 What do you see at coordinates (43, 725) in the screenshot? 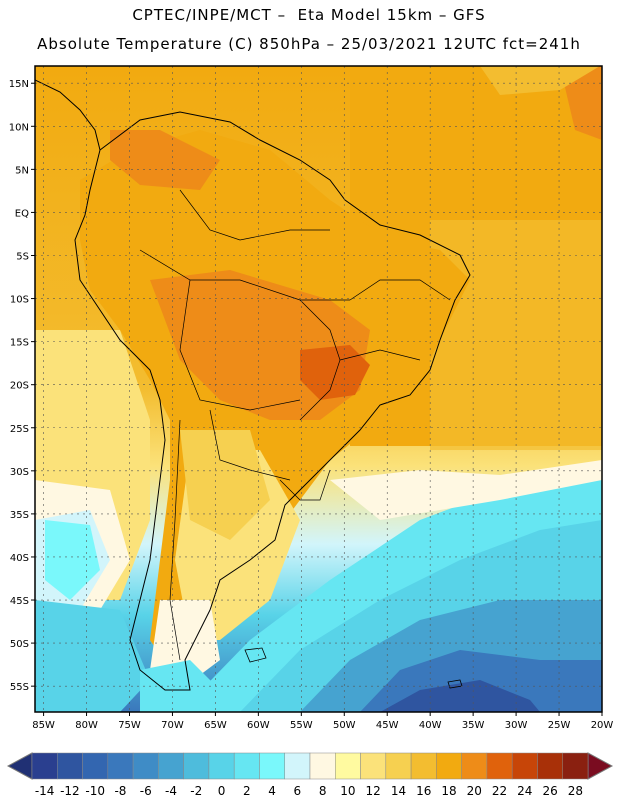
I see `lon-tick-label: 85W` at bounding box center [43, 725].